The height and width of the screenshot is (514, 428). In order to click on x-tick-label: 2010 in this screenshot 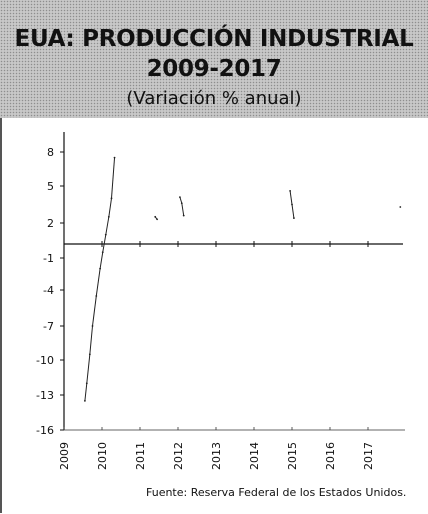, I will do `click(102, 456)`.